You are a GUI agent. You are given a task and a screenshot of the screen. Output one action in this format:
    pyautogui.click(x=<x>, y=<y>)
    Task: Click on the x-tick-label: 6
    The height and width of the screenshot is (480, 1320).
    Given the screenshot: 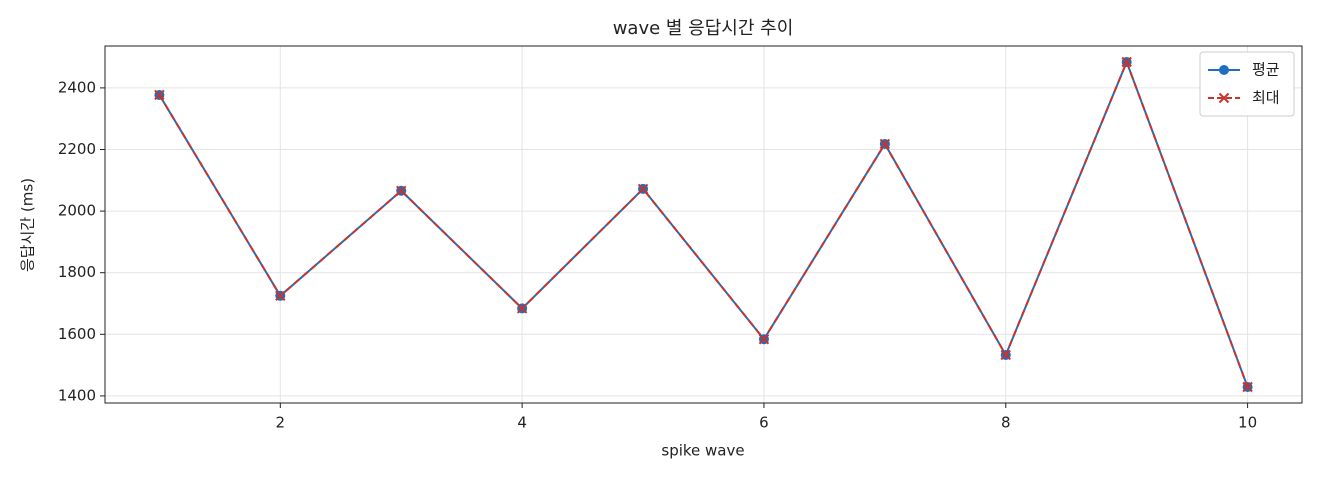 What is the action you would take?
    pyautogui.click(x=764, y=423)
    